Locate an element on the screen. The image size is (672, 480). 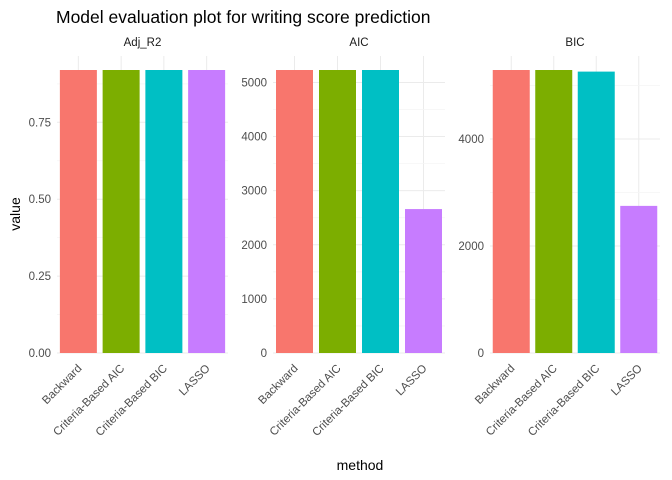
bar-aic-backward is located at coordinates (294, 211).